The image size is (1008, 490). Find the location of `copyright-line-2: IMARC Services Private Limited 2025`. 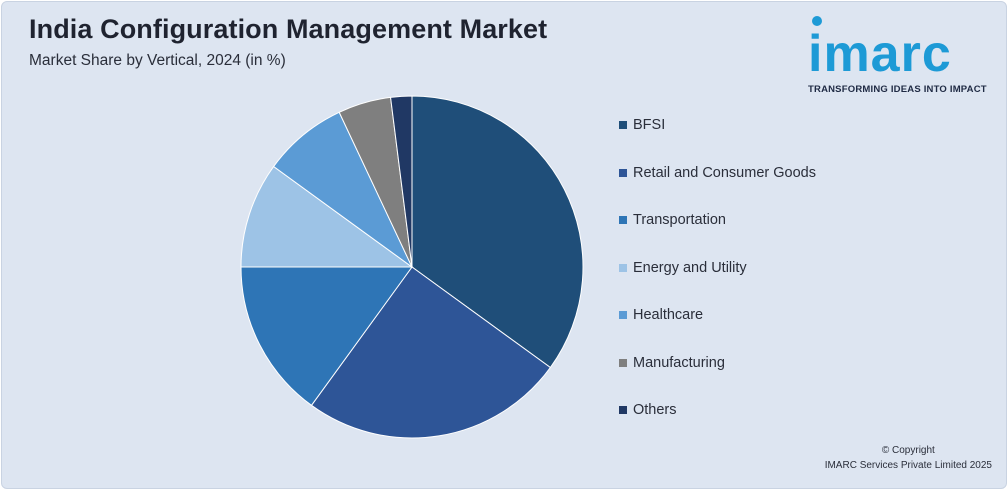

copyright-line-2: IMARC Services Private Limited 2025 is located at coordinates (908, 465).